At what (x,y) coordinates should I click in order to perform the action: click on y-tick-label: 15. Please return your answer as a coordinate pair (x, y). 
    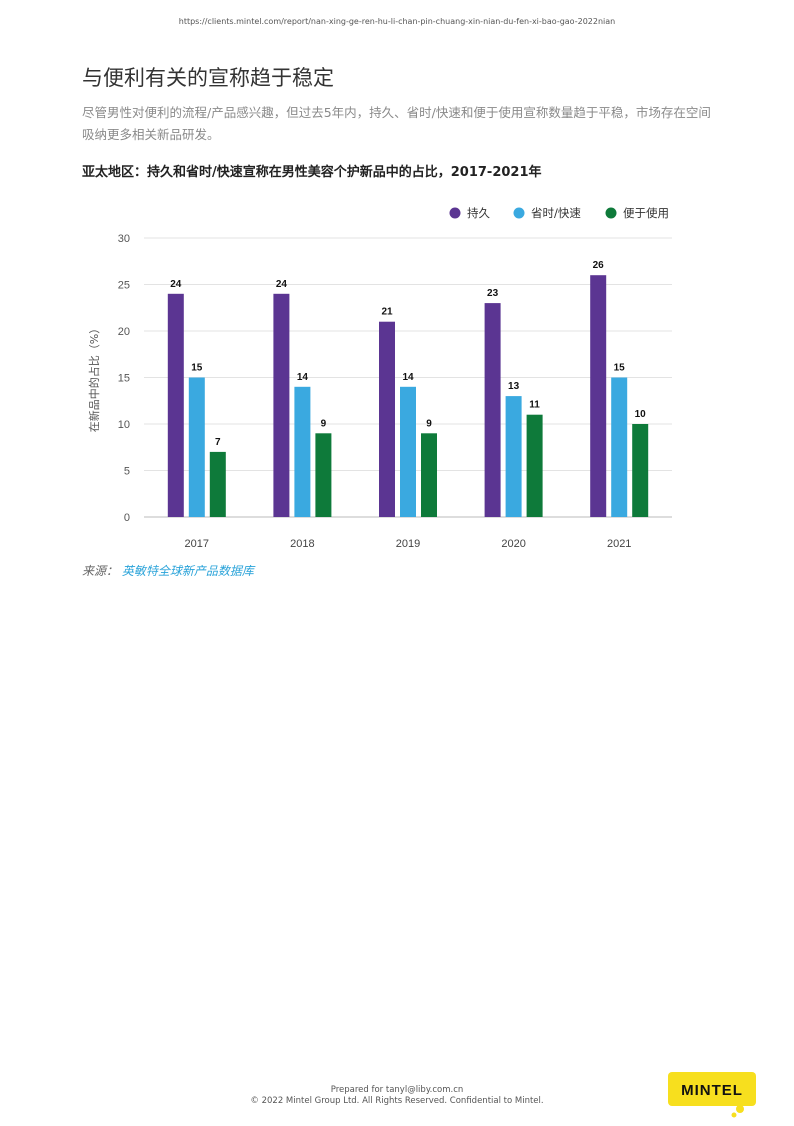
    Looking at the image, I should click on (124, 379).